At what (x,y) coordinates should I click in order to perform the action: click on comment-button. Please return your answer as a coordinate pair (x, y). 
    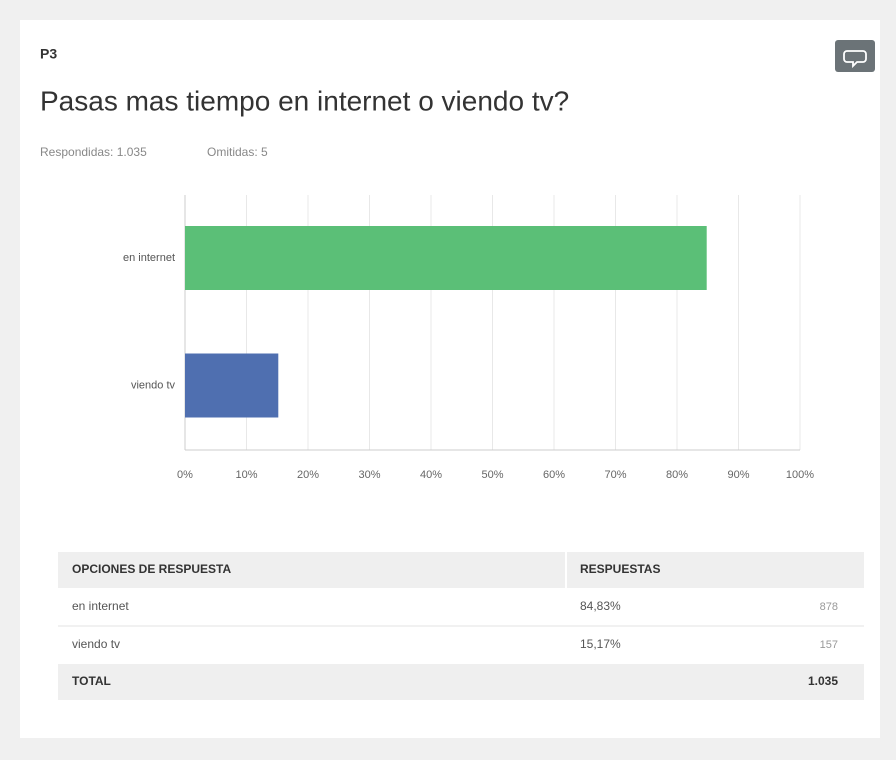
    Looking at the image, I should click on (855, 56).